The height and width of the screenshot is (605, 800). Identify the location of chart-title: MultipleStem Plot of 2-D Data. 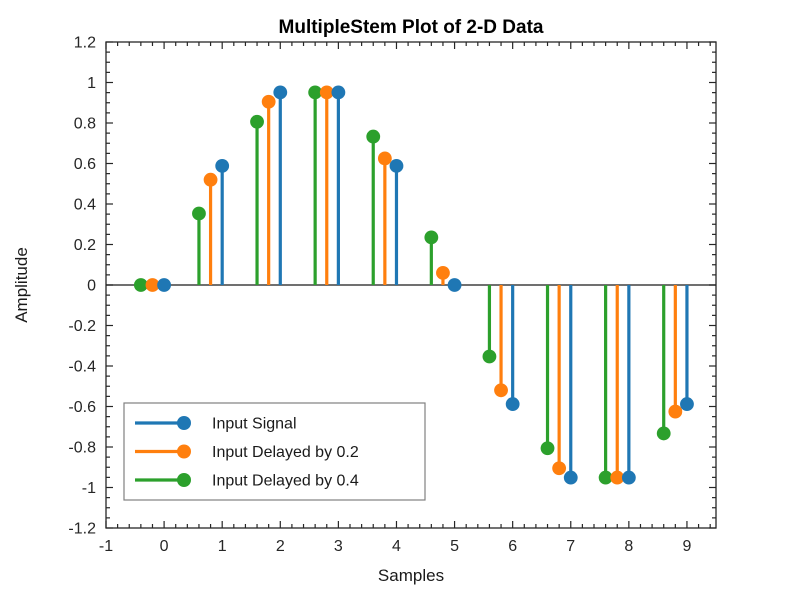
(411, 27).